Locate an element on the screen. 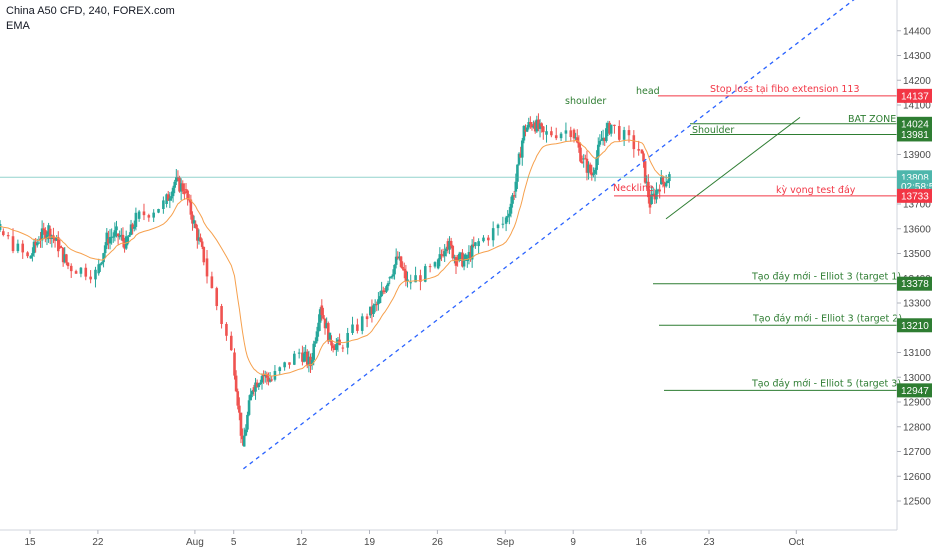 The height and width of the screenshot is (550, 932). expect-label: kỳ vọng test đáy is located at coordinates (816, 190).